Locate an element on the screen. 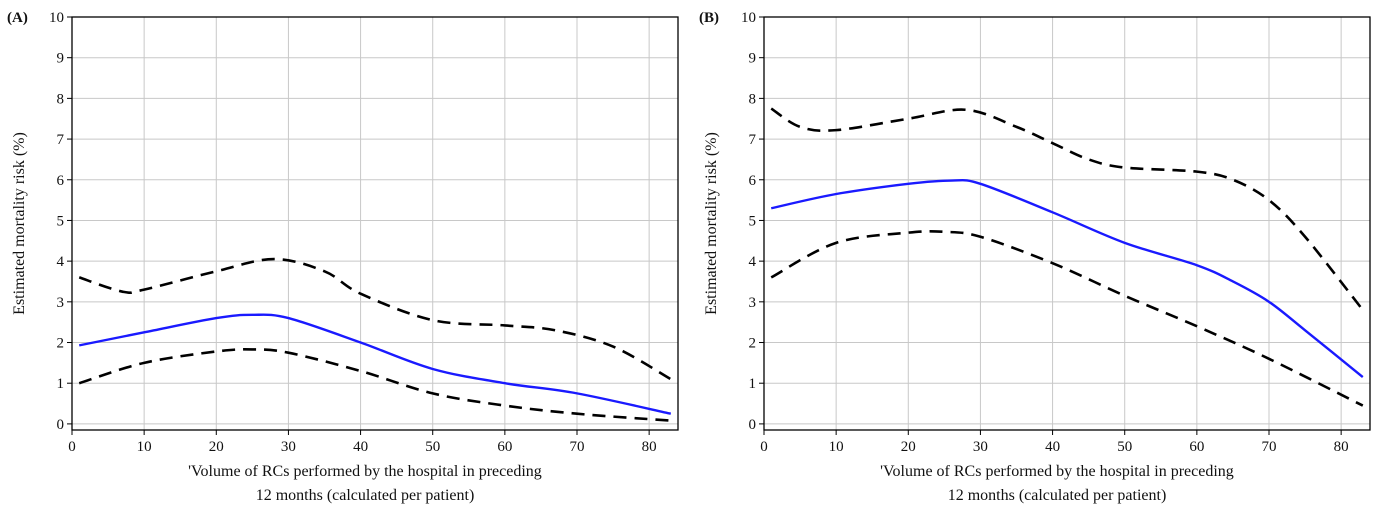 The image size is (1384, 517). chart-b-ylabel: Estimated mortality risk (%) is located at coordinates (711, 223).